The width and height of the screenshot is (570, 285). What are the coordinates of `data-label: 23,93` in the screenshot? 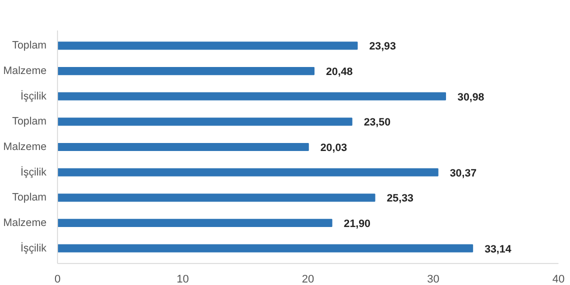 It's located at (382, 46).